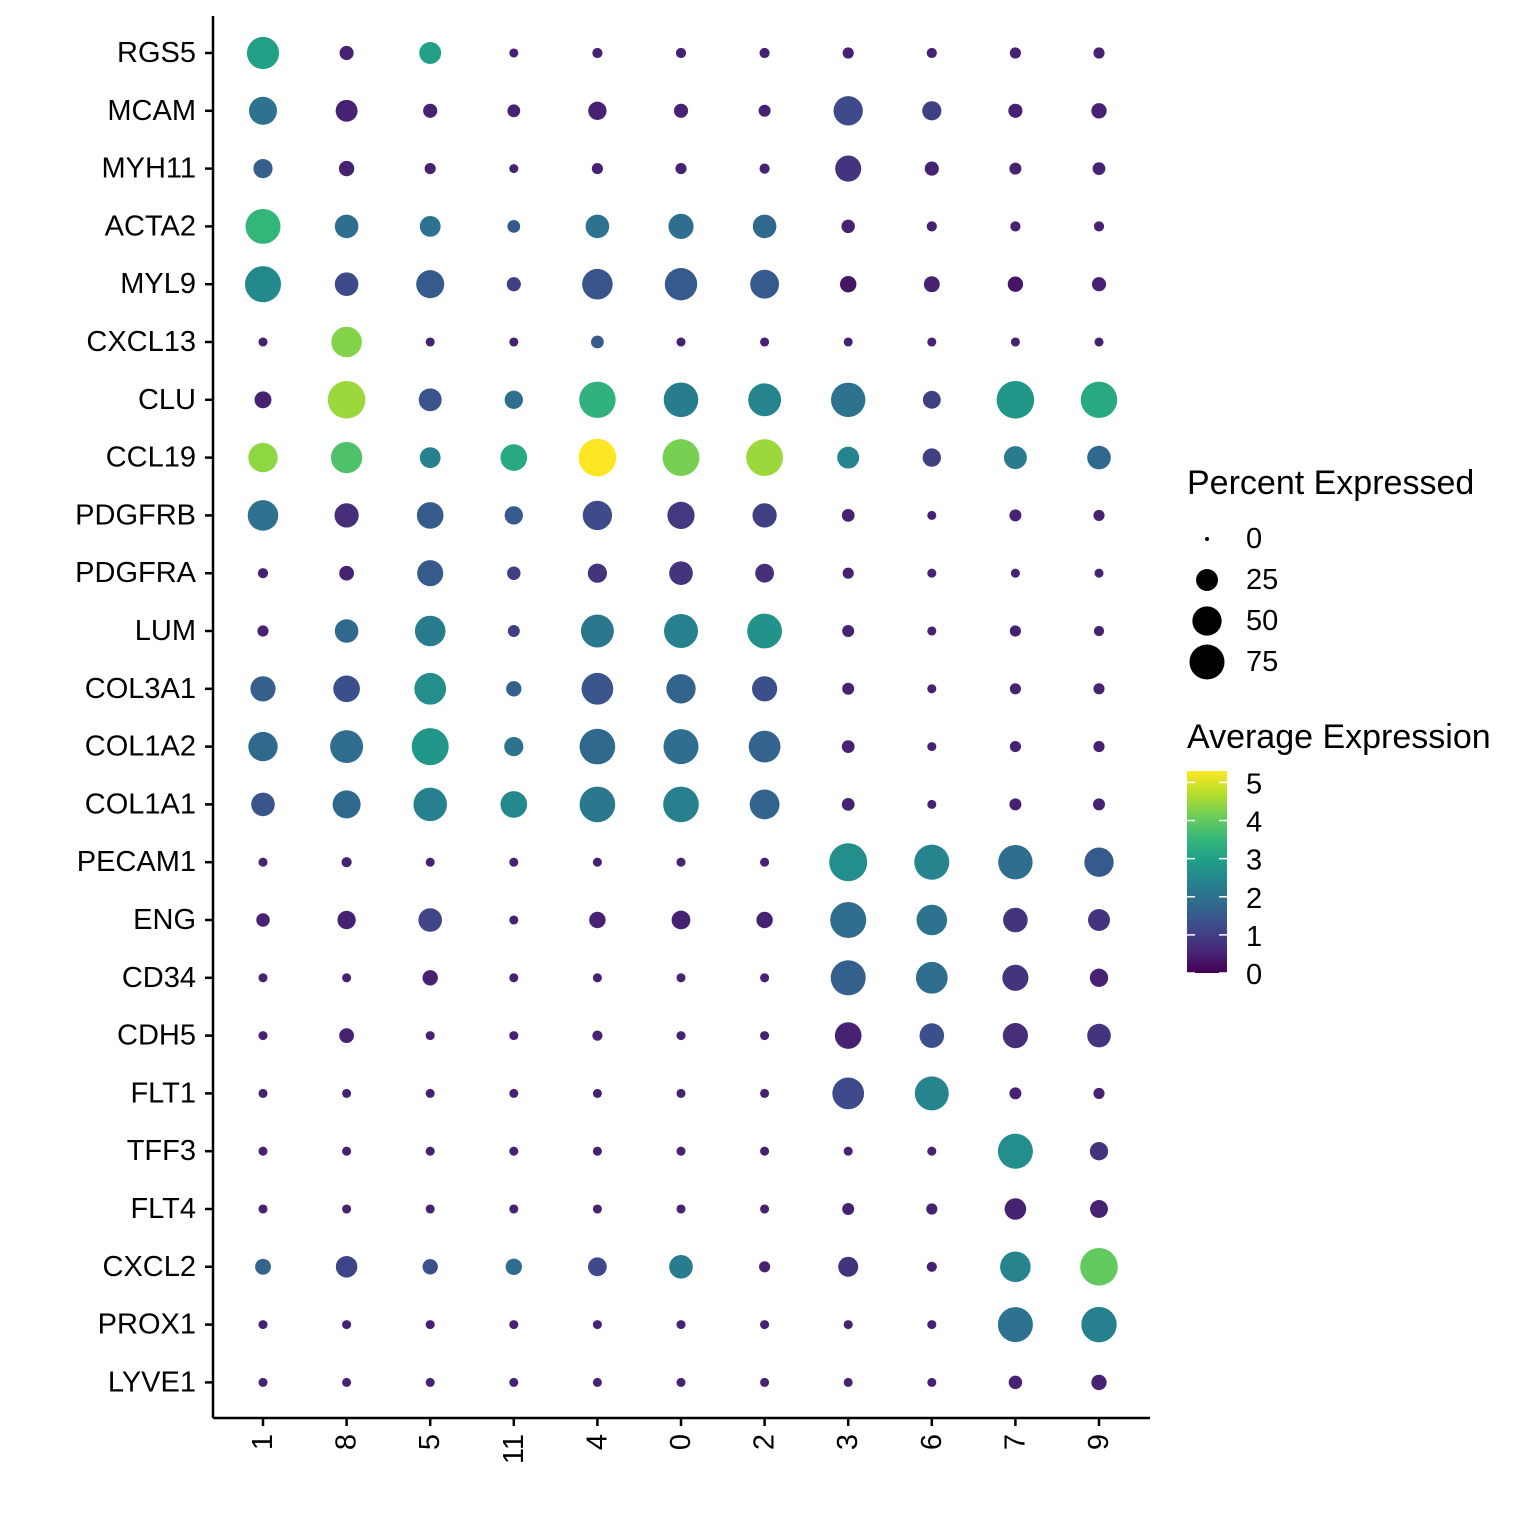  I want to click on x-tick-label: 9, so click(1099, 1442).